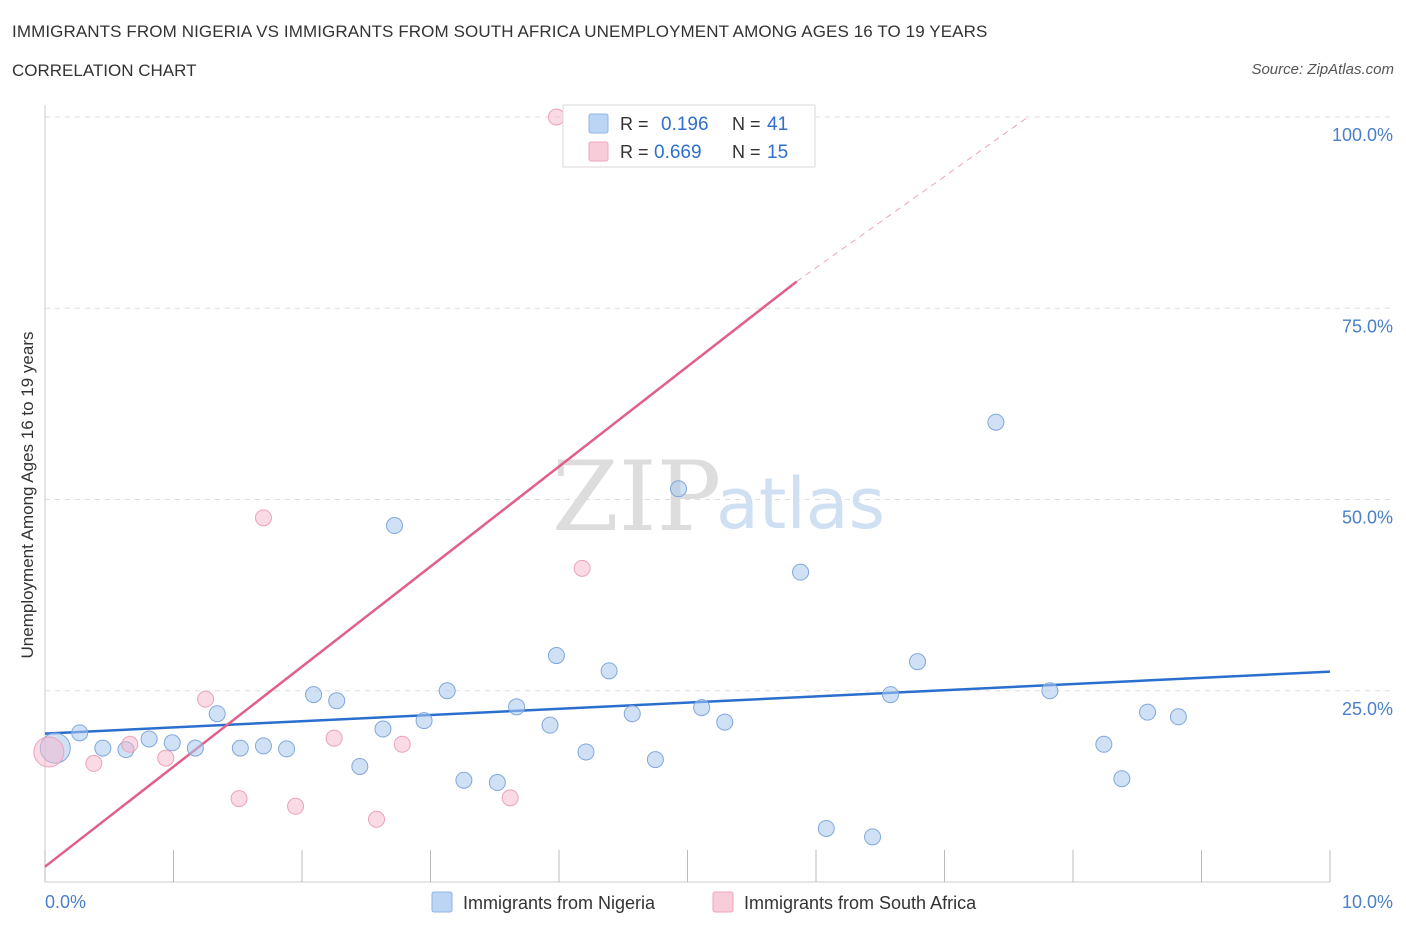 The height and width of the screenshot is (930, 1406). What do you see at coordinates (27, 495) in the screenshot?
I see `y-axis-title: Unemployment Among Ages 16 to 19 years` at bounding box center [27, 495].